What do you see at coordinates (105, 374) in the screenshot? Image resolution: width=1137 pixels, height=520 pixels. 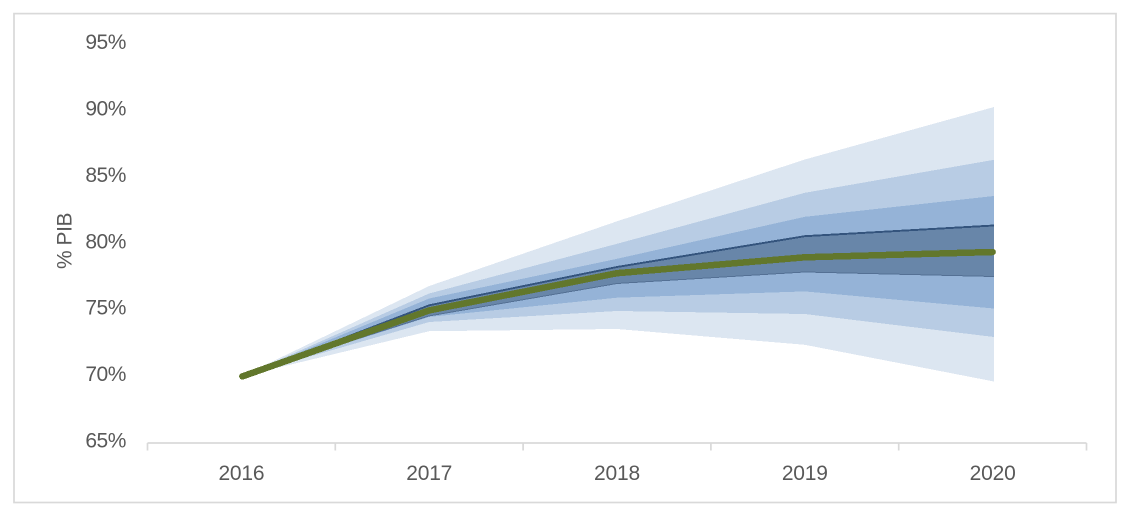 I see `svg-text: 70%` at bounding box center [105, 374].